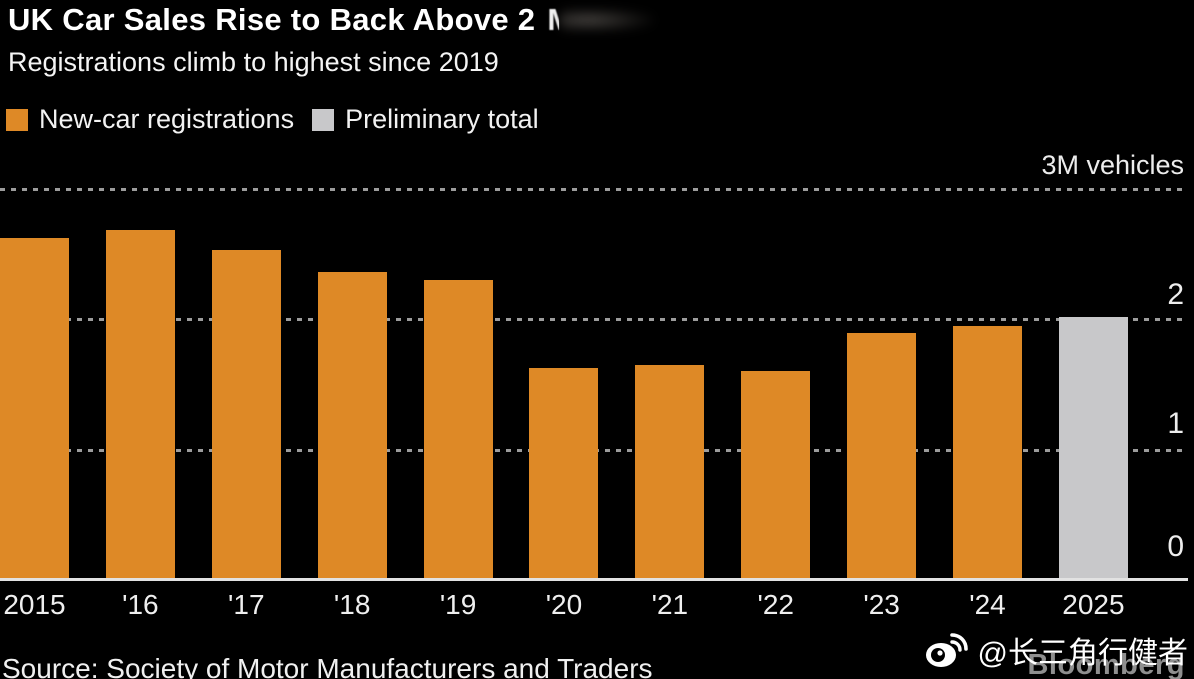  What do you see at coordinates (442, 119) in the screenshot?
I see `legend-label-preliminary: Preliminary total` at bounding box center [442, 119].